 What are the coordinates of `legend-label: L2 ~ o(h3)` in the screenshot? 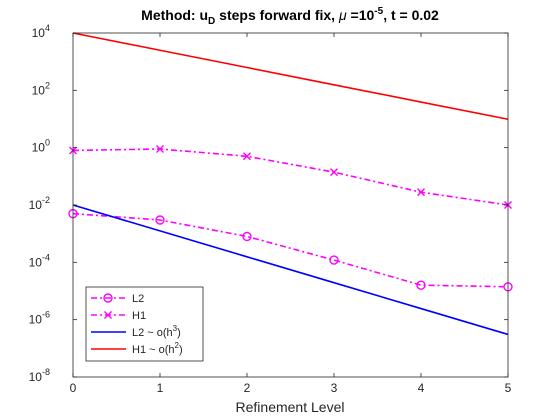 It's located at (156, 331).